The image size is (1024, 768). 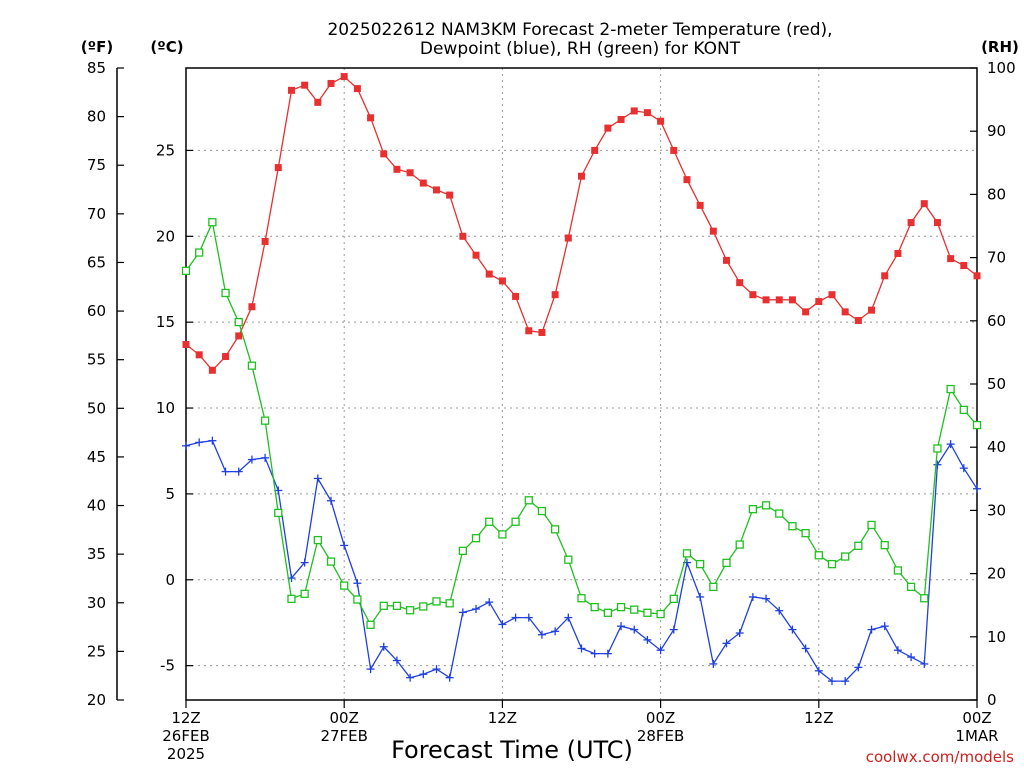 What do you see at coordinates (996, 131) in the screenshot?
I see `rh-tick-label: 90` at bounding box center [996, 131].